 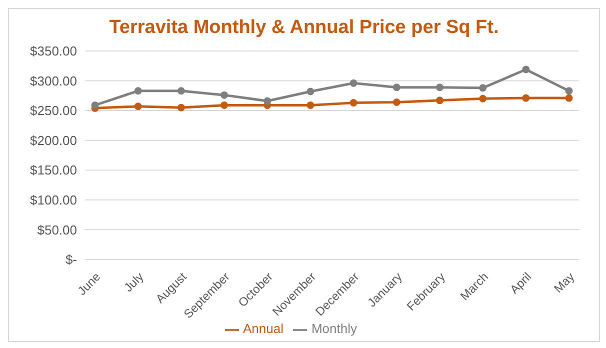 I want to click on x-tick-label: May, so click(x=564, y=283).